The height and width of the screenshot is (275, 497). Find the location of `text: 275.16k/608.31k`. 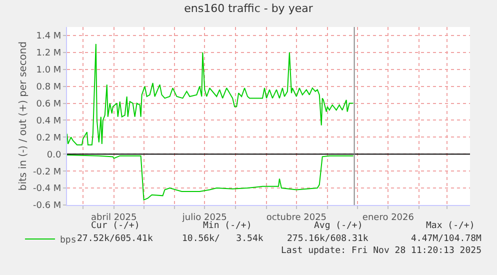

text: 275.16k/608.31k is located at coordinates (328, 239).